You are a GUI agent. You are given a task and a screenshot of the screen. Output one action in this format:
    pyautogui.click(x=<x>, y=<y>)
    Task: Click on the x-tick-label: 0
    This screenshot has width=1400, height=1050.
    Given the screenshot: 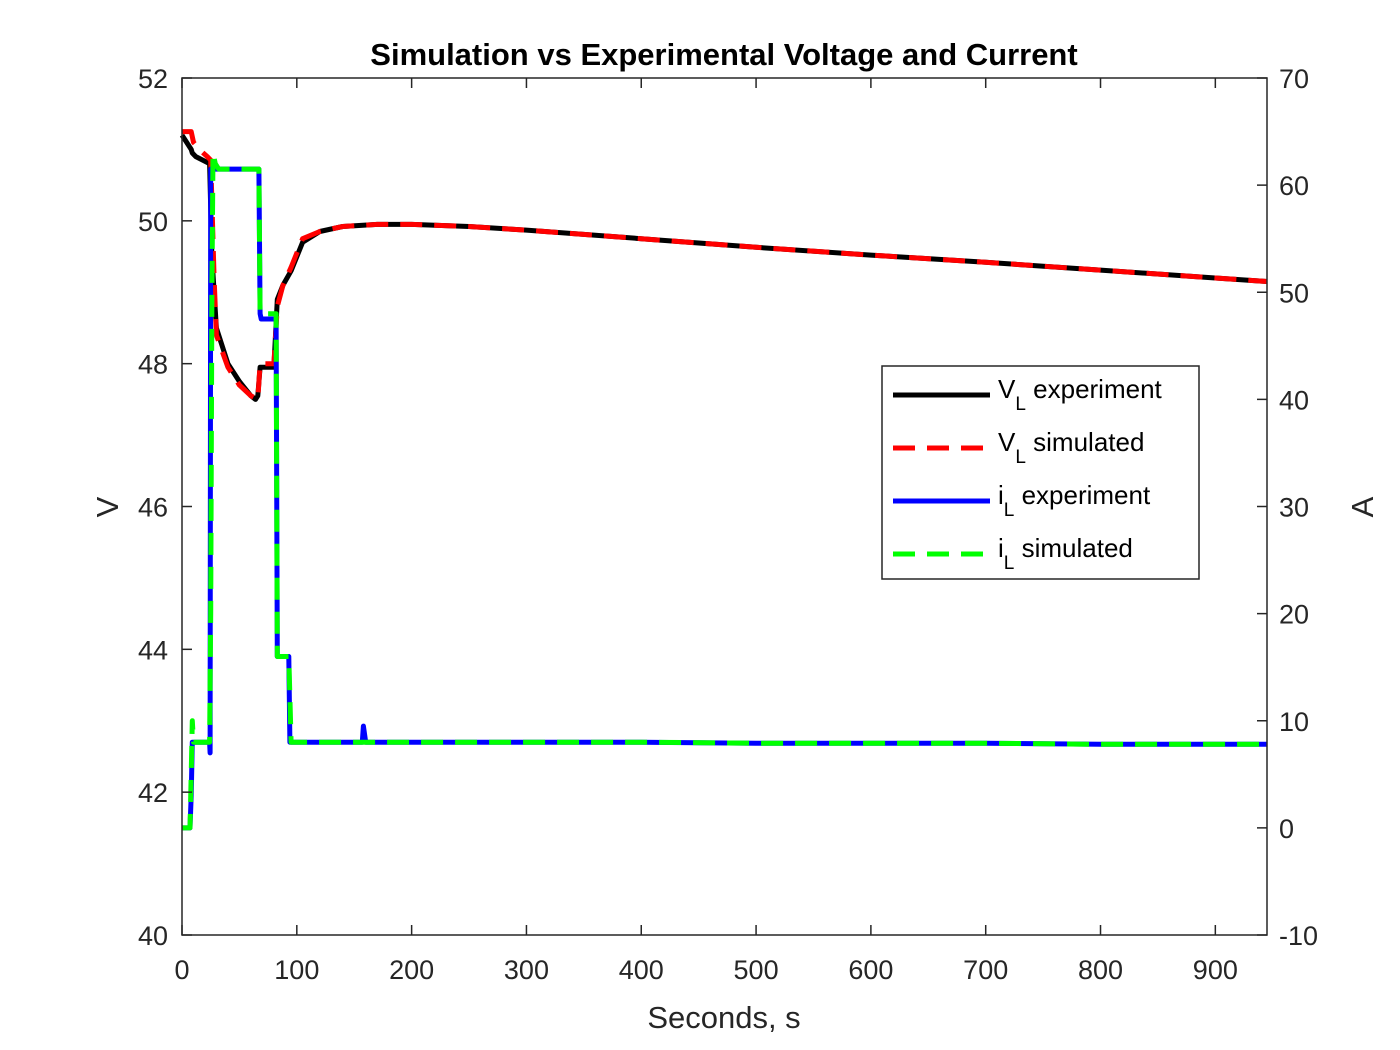 What is the action you would take?
    pyautogui.click(x=181, y=970)
    